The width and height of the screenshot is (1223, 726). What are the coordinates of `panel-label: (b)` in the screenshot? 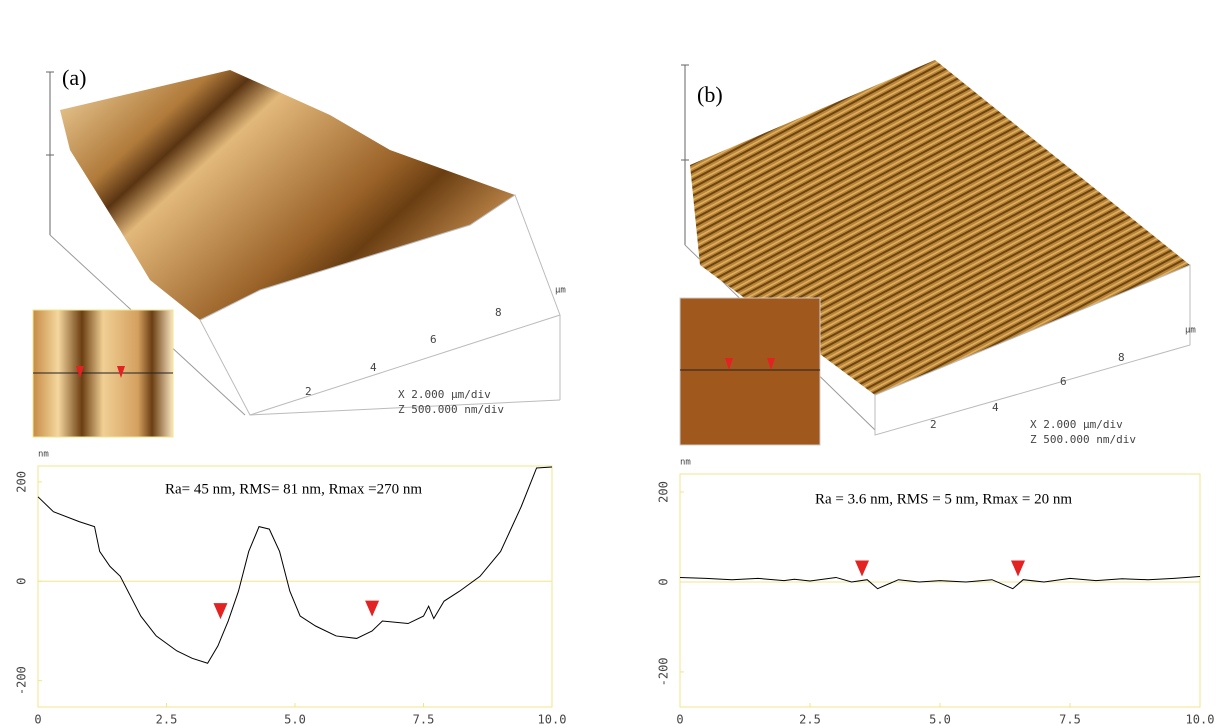 It's located at (710, 94).